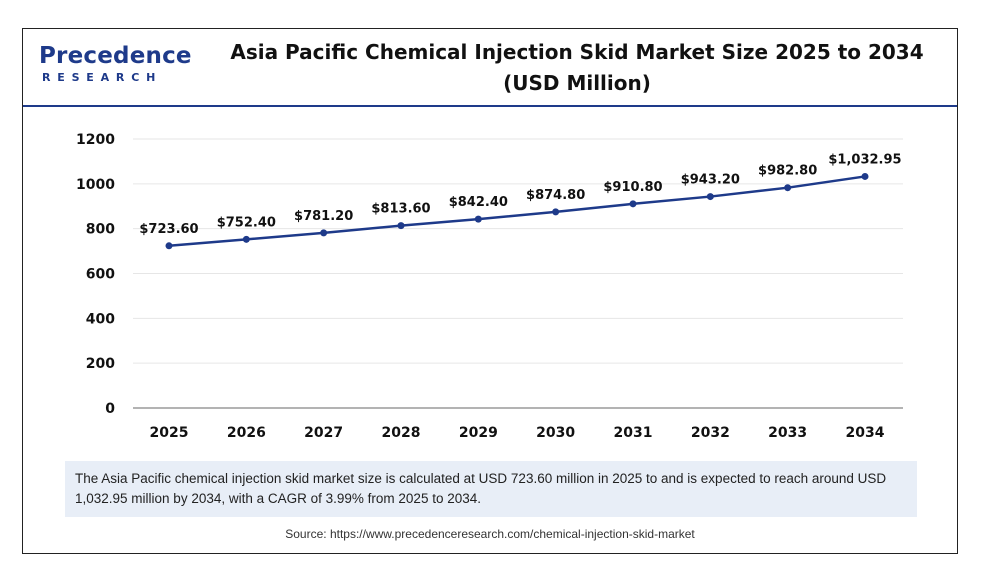 This screenshot has width=982, height=562. What do you see at coordinates (100, 230) in the screenshot?
I see `y-tick-label-800: 800` at bounding box center [100, 230].